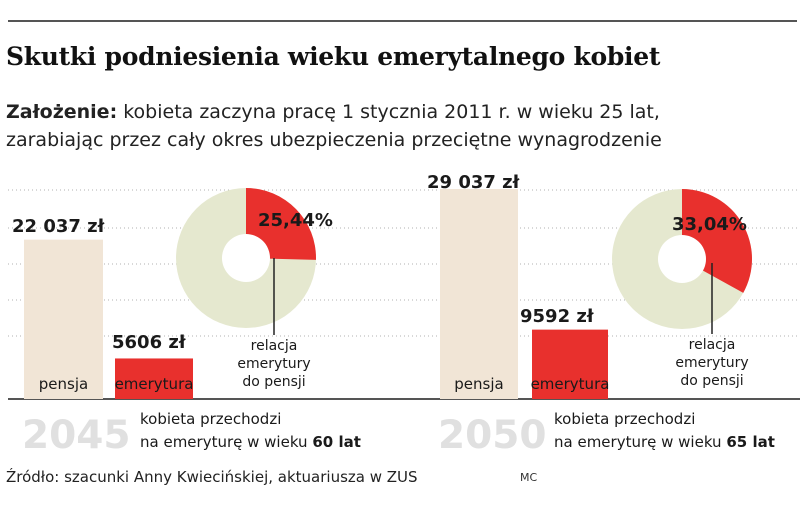  I want to click on year-label: 2050, so click(492, 435).